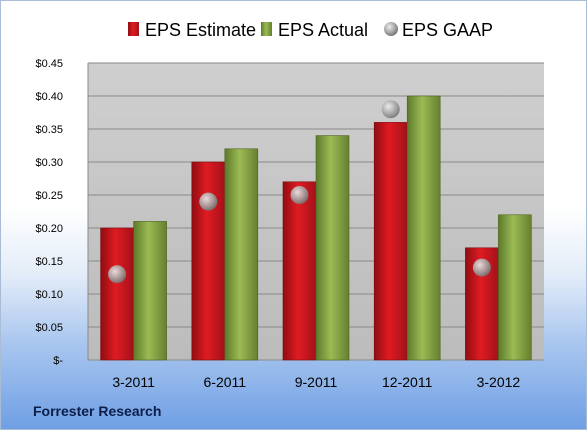 The height and width of the screenshot is (430, 587). I want to click on x-tick-label: 3-2011, so click(133, 382).